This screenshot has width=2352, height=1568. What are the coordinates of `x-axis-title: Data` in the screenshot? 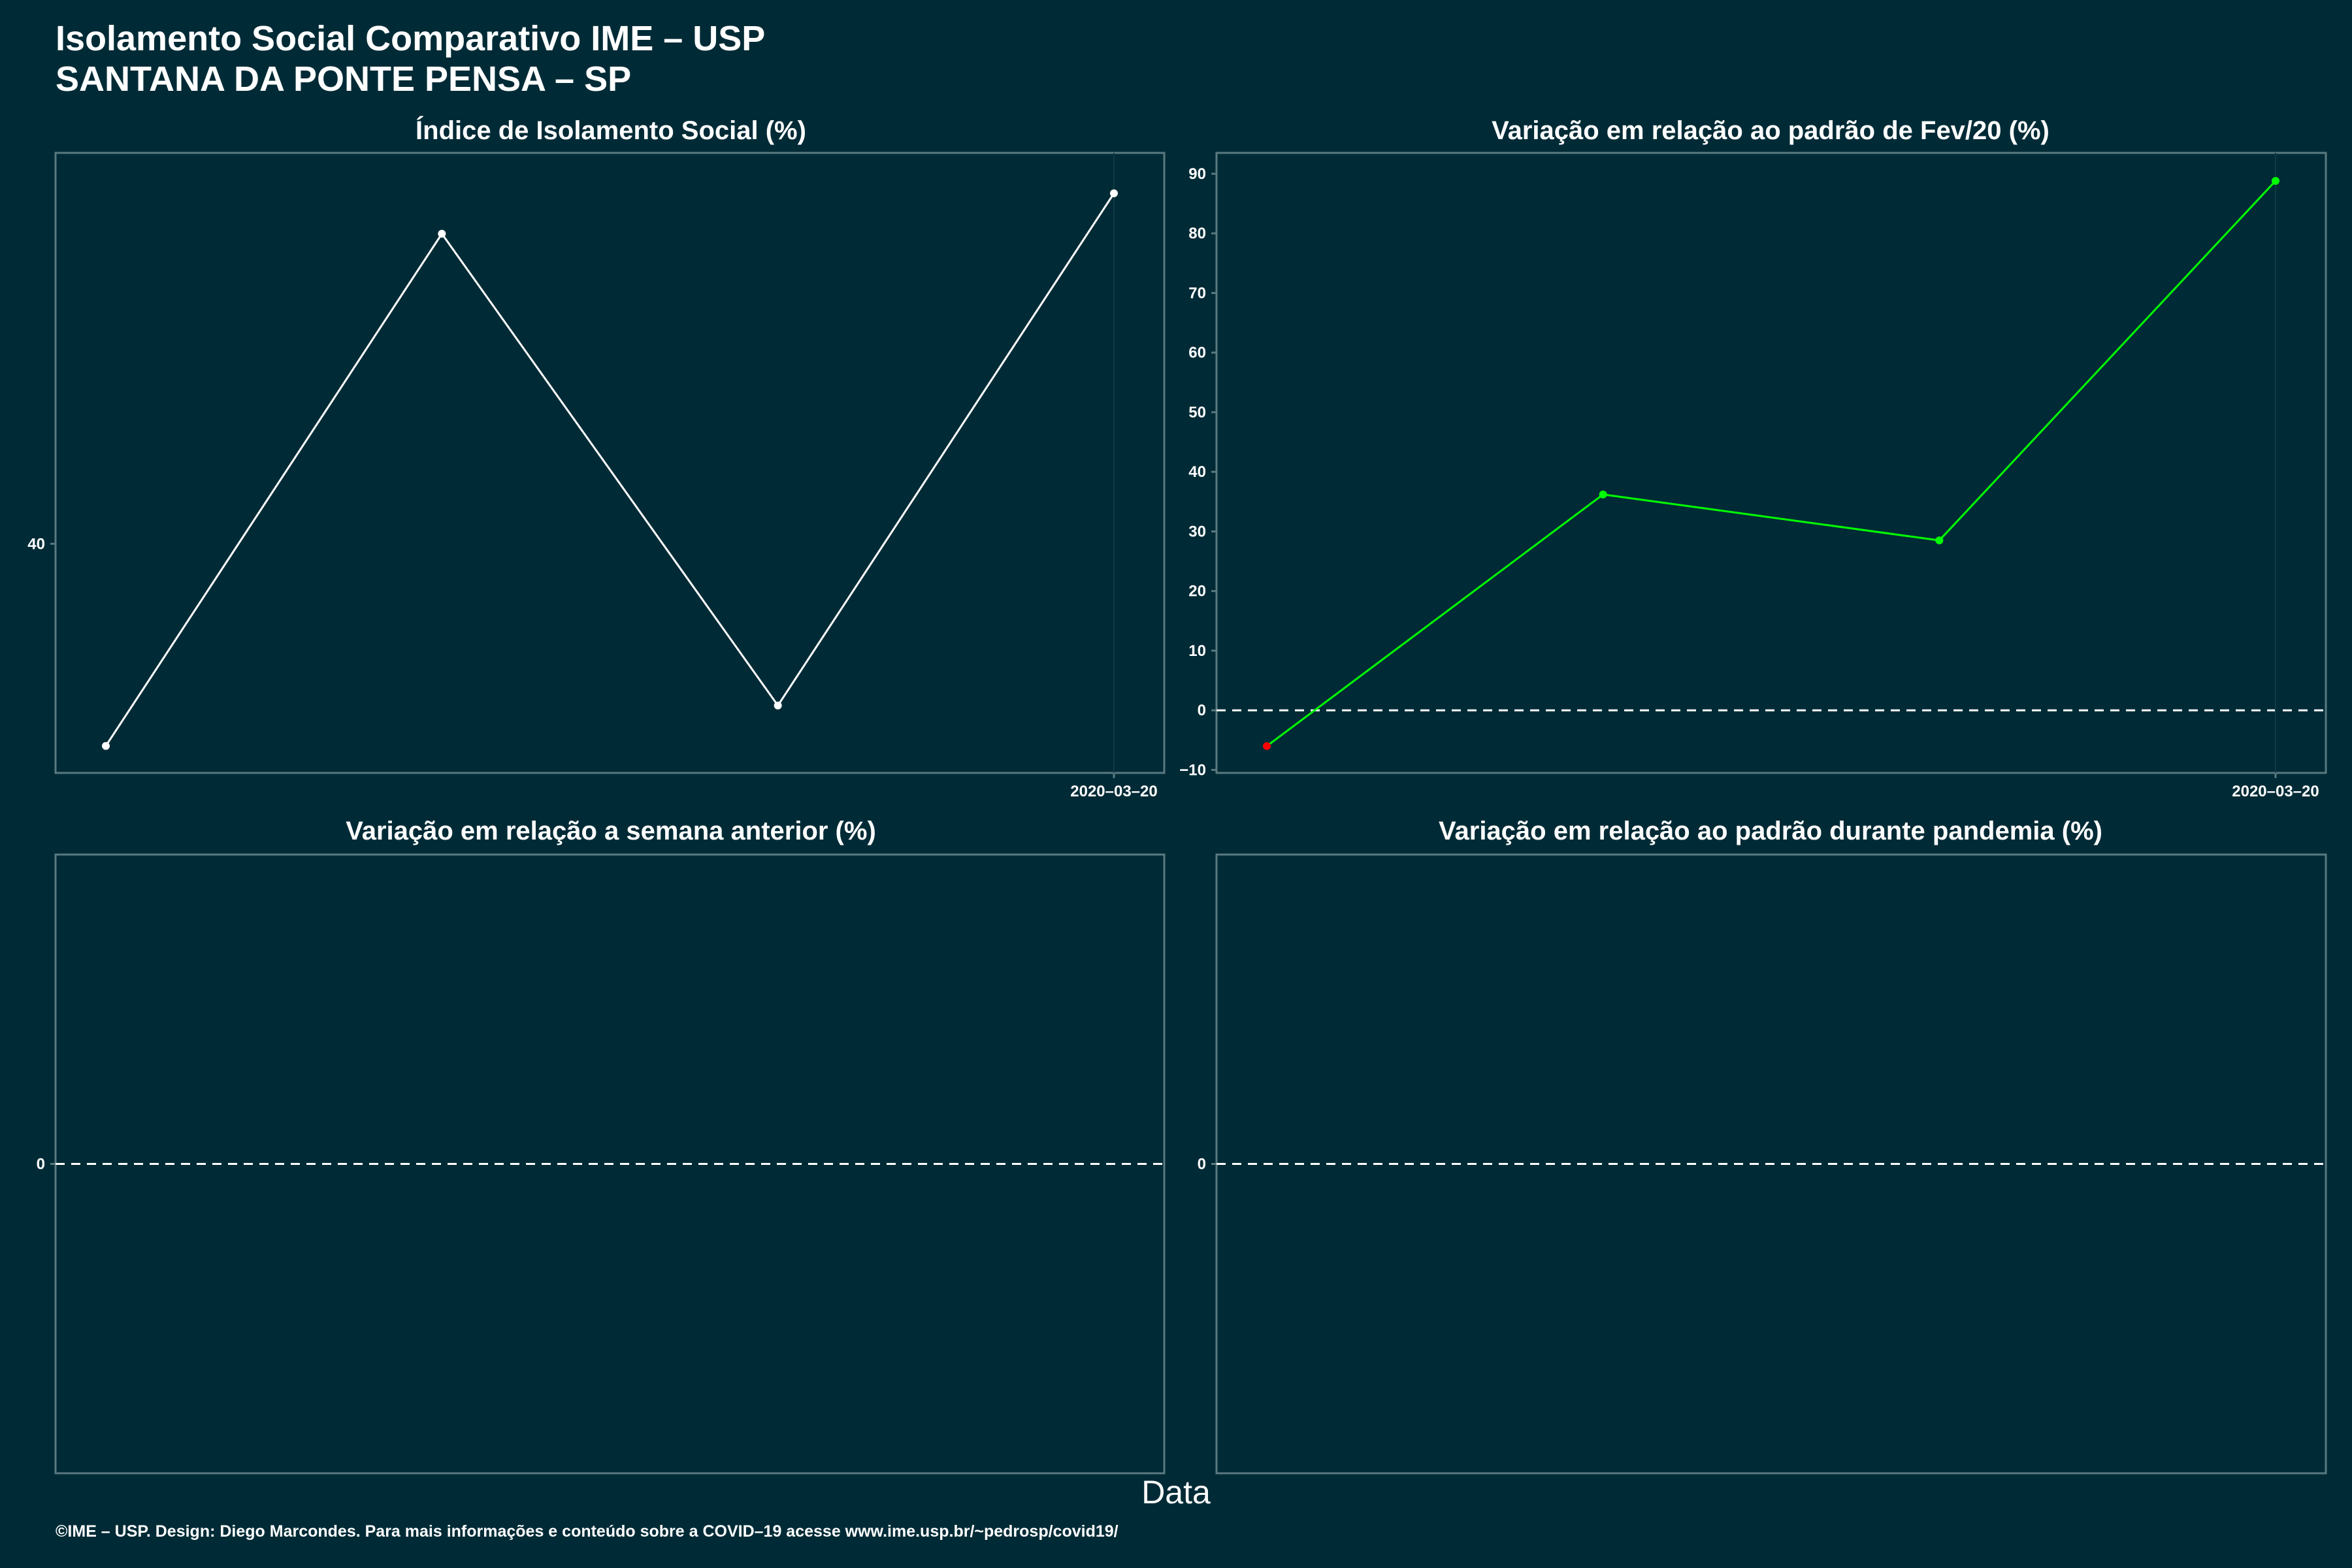 It's located at (1176, 1492).